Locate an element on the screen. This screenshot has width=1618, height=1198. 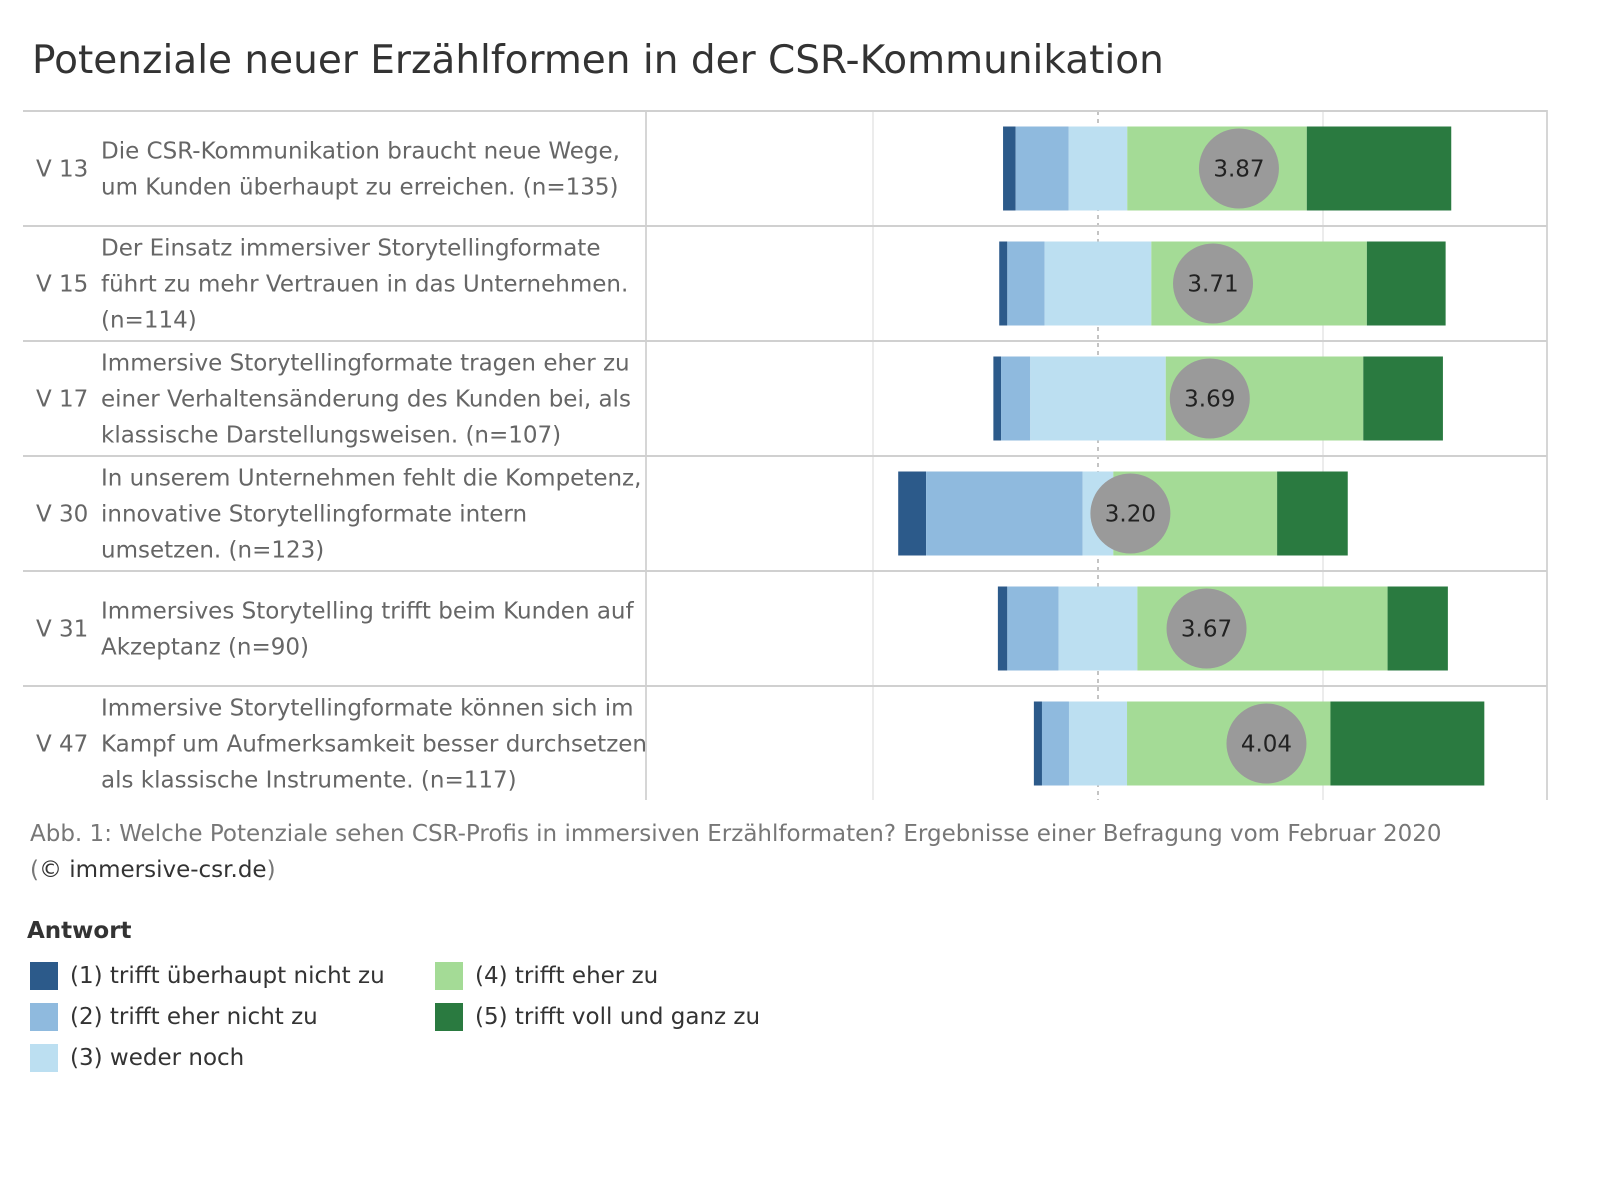
row-code-label: V 13 is located at coordinates (62, 170).